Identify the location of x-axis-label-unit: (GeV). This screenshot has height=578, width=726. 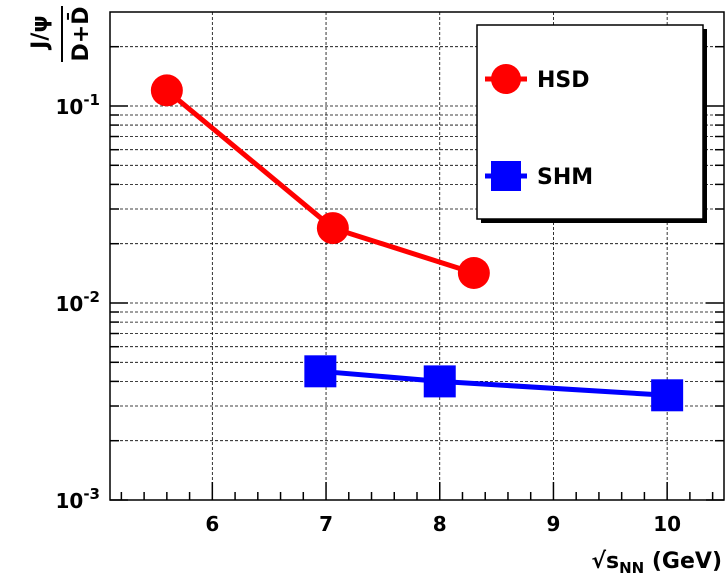
(683, 561).